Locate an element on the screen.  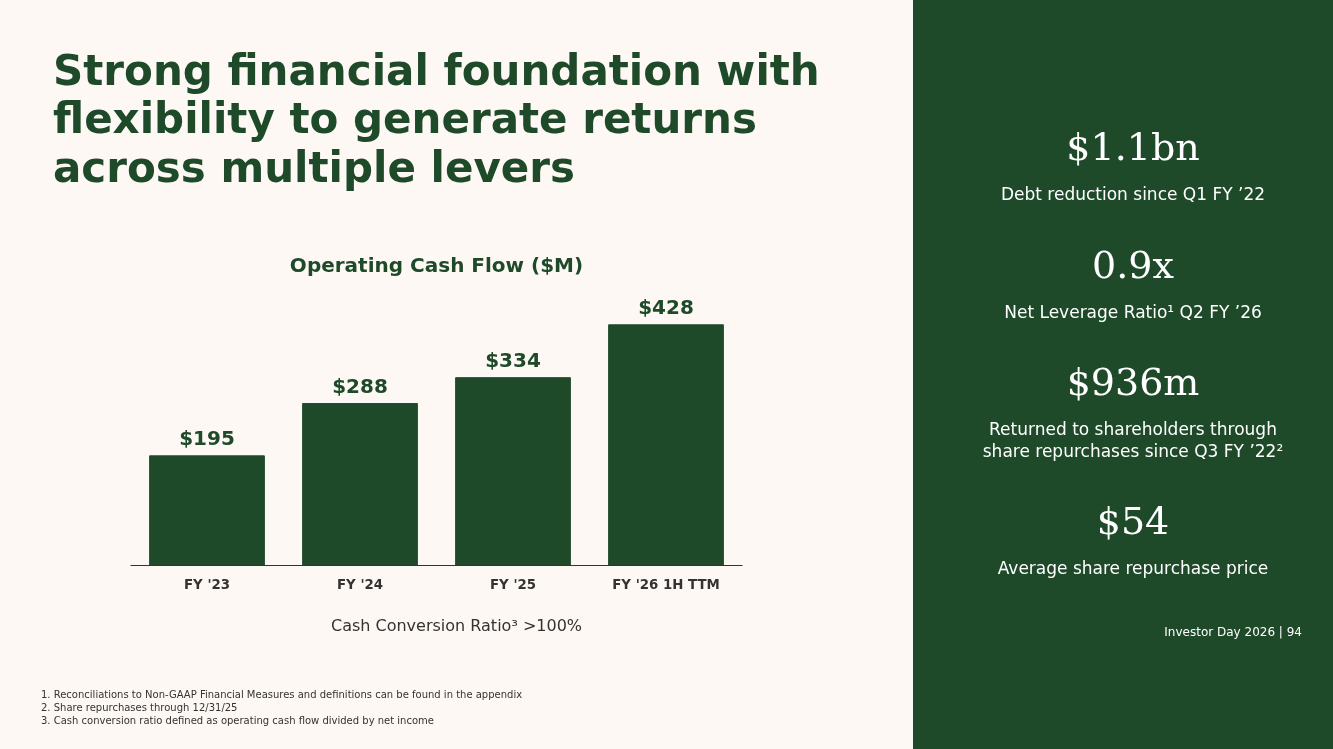
data-label: $288 is located at coordinates (360, 385).